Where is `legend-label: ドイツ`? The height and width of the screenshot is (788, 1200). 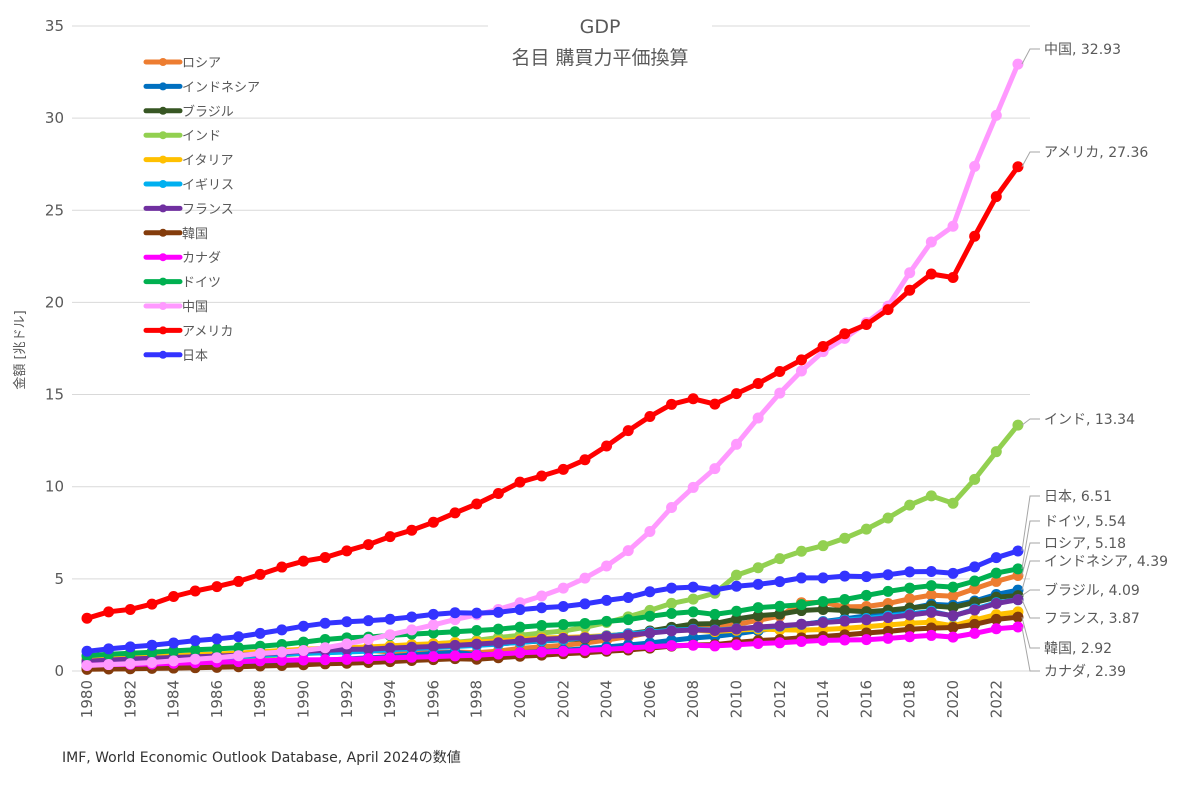
legend-label: ドイツ is located at coordinates (201, 283).